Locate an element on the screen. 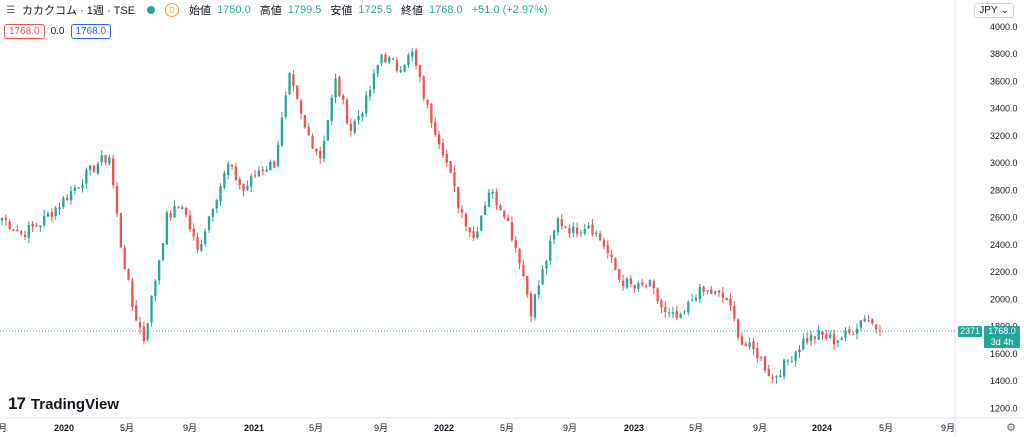 This screenshot has width=1024, height=437. market-status-dot is located at coordinates (151, 10).